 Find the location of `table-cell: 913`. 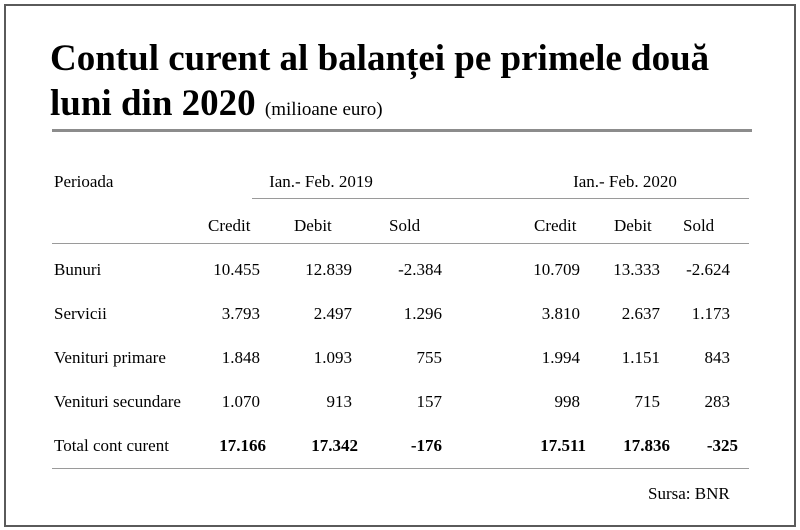

table-cell: 913 is located at coordinates (339, 401).